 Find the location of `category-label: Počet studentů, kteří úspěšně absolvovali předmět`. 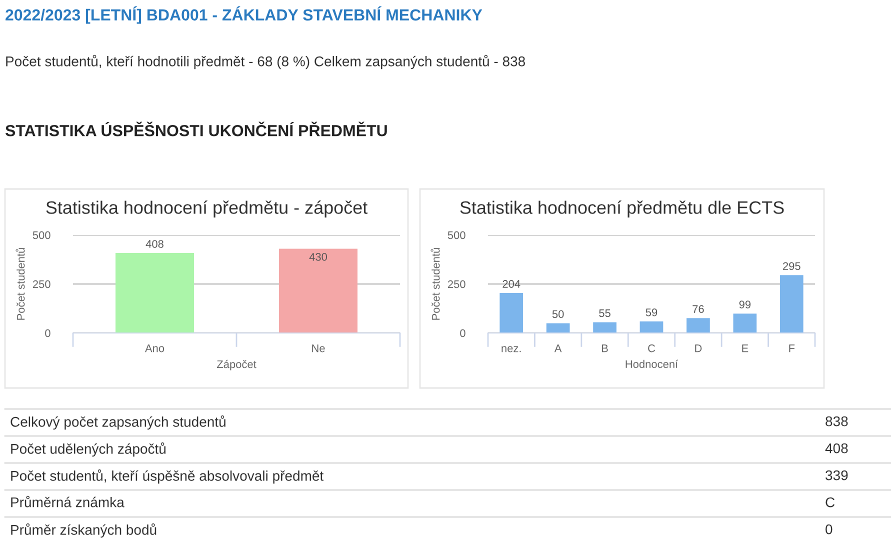

category-label: Počet studentů, kteří úspěšně absolvovali předmět is located at coordinates (167, 476).